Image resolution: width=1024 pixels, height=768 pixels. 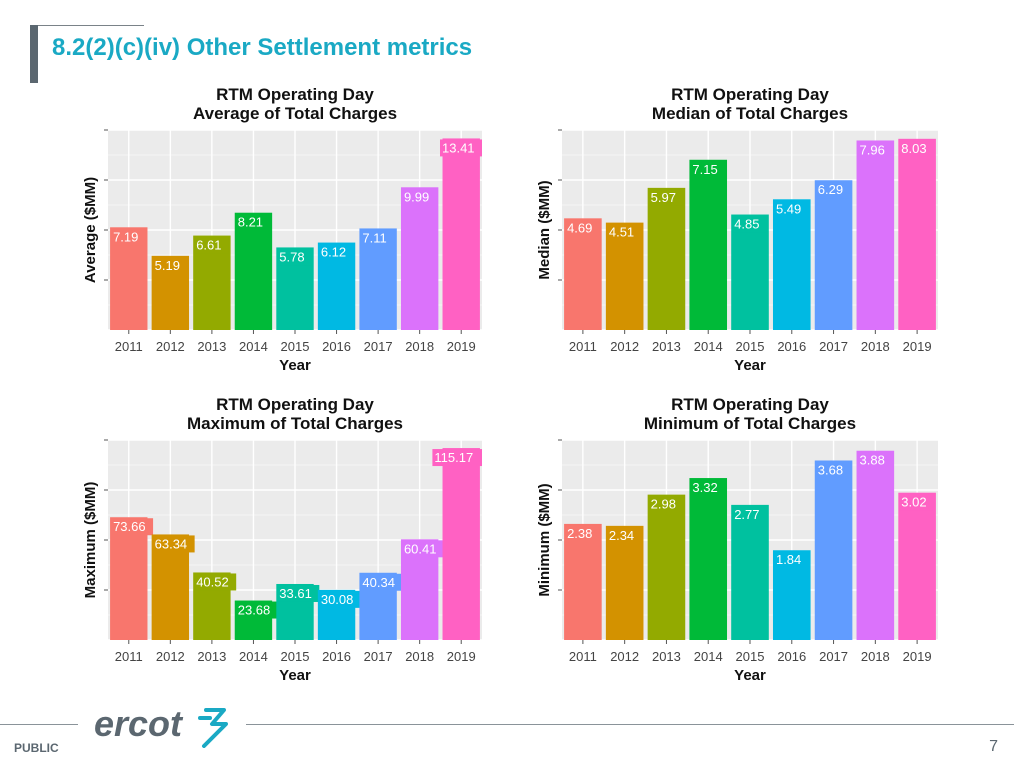 I want to click on value-label-text: 7.19, so click(x=125, y=236).